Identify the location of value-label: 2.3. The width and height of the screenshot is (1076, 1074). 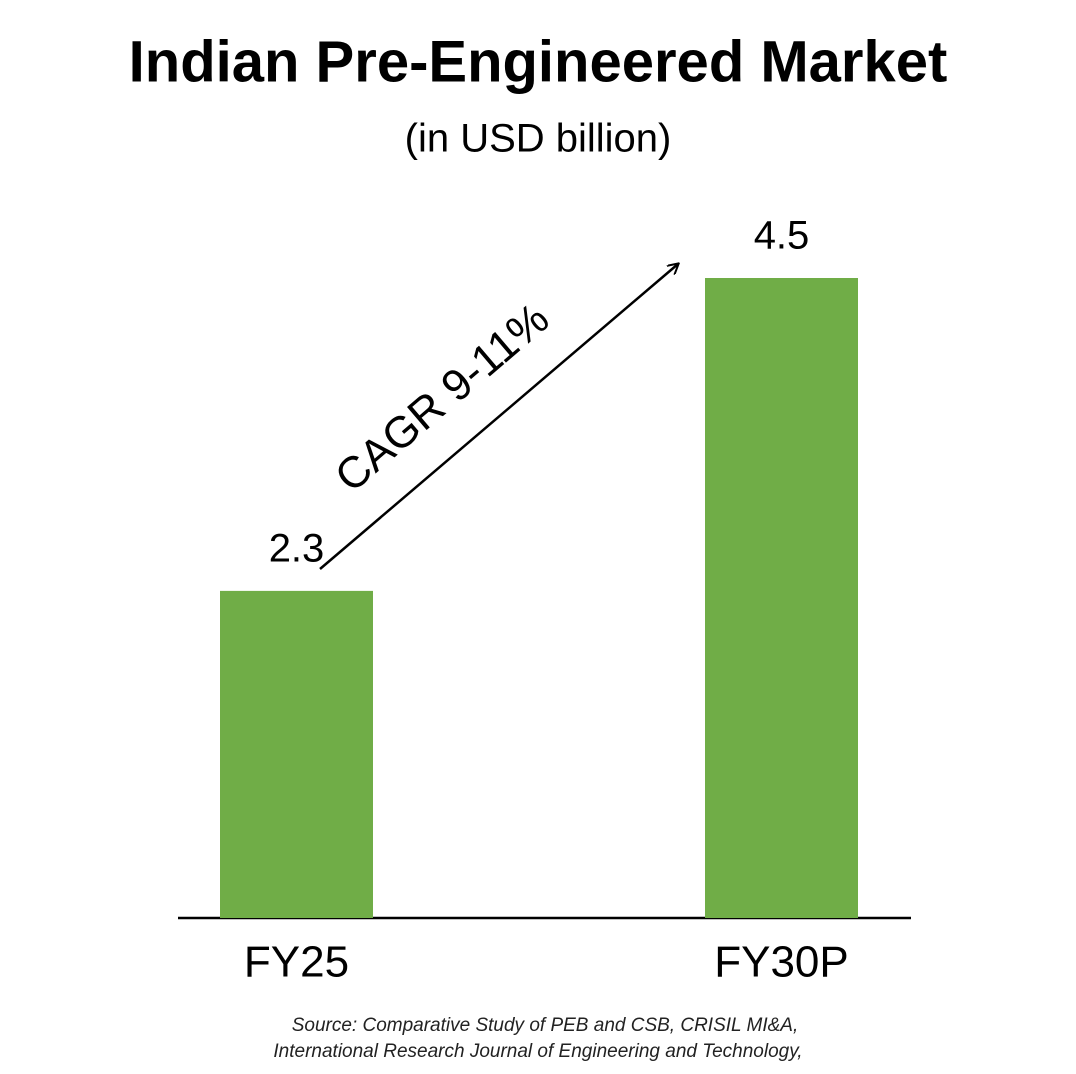
(297, 548).